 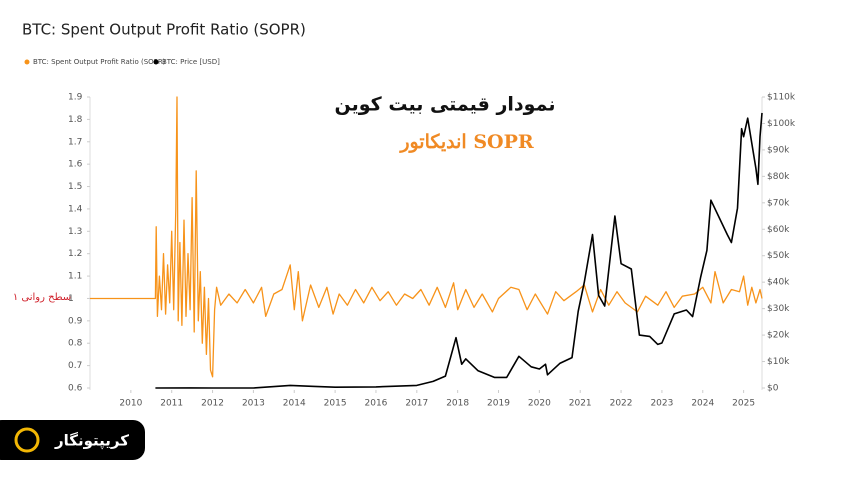 What do you see at coordinates (171, 404) in the screenshot?
I see `x-tick-label: 2011` at bounding box center [171, 404].